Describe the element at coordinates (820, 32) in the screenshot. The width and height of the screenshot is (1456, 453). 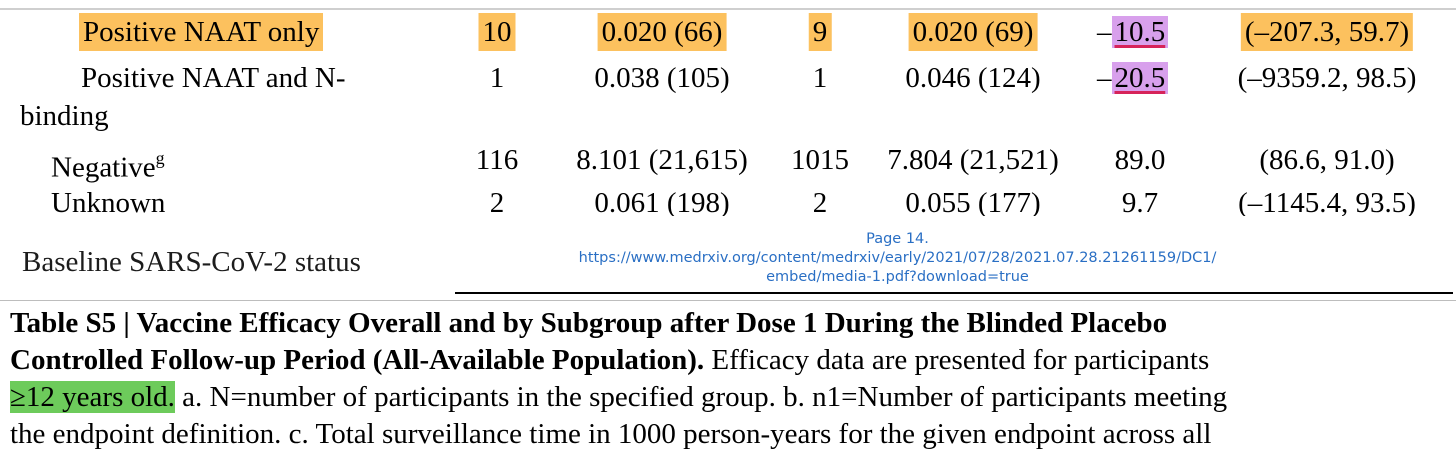
I see `n1-placebo: 9` at that location.